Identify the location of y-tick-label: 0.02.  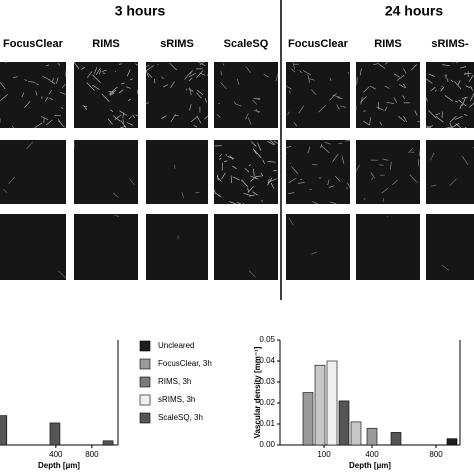
(267, 402).